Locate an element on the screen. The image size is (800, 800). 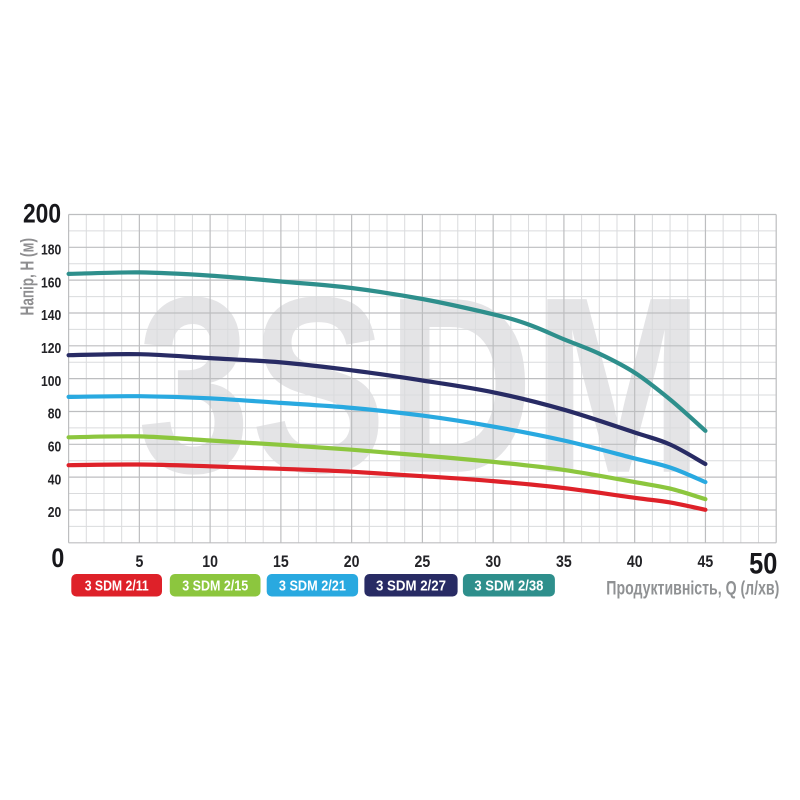
svg-text: 120 is located at coordinates (51, 348).